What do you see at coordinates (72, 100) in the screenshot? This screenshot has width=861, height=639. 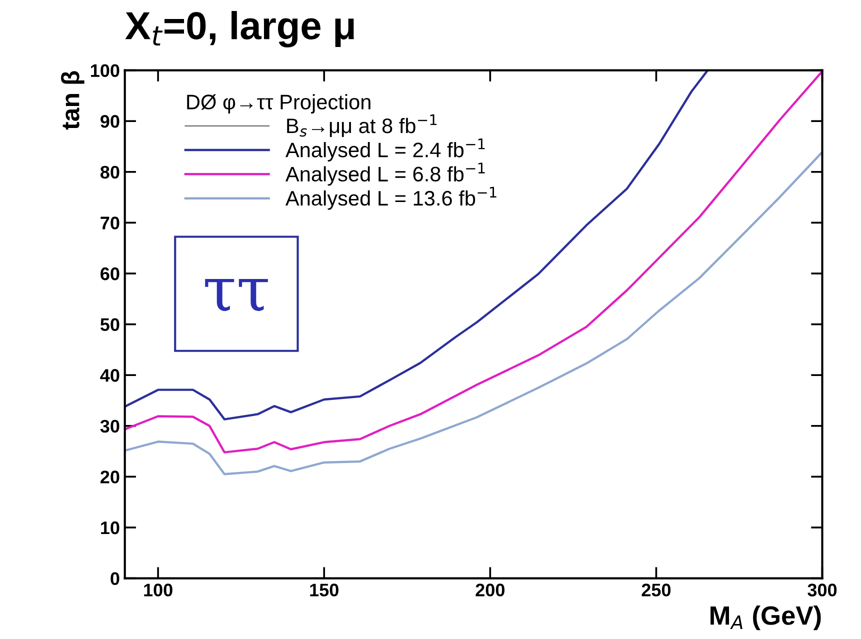 I see `y-axis-title: tan β` at bounding box center [72, 100].